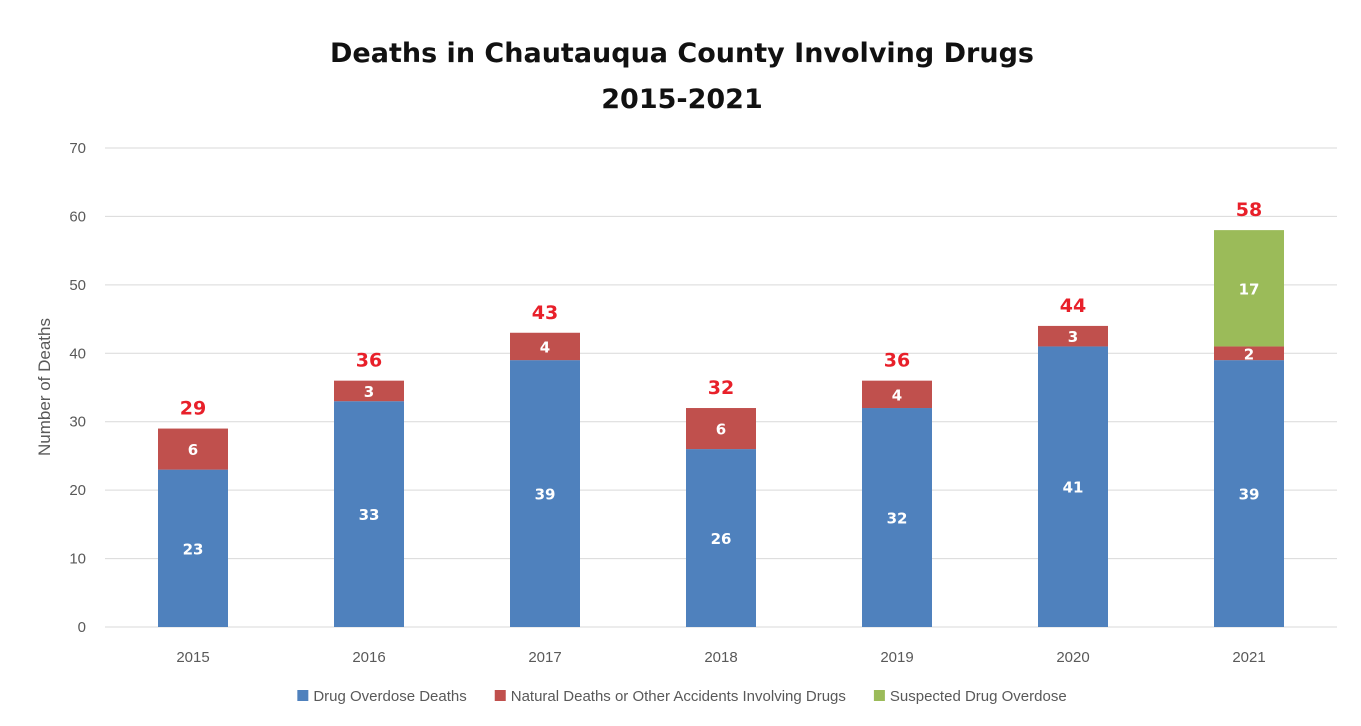 The height and width of the screenshot is (726, 1361). I want to click on y-axis-ticks: 0 10 20 30 40 50 60 70, so click(77, 388).